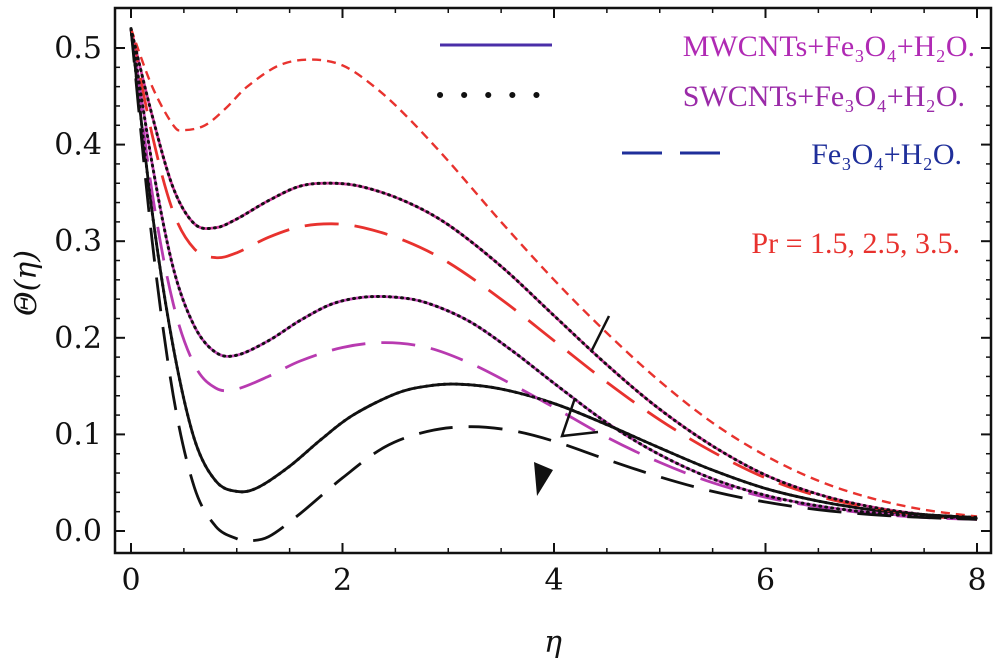 The image size is (1001, 667). Describe the element at coordinates (543, 479) in the screenshot. I see `arrow-head-icon` at that location.